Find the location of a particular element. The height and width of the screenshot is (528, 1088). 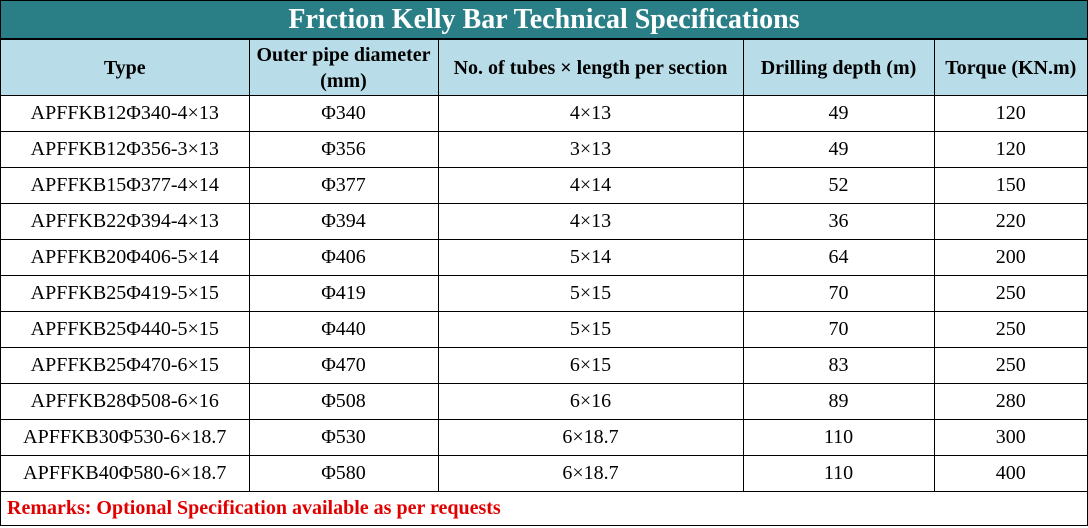

table-row: APFFKB25Φ419-5×15 Φ419 5×15 70 250 is located at coordinates (544, 293).